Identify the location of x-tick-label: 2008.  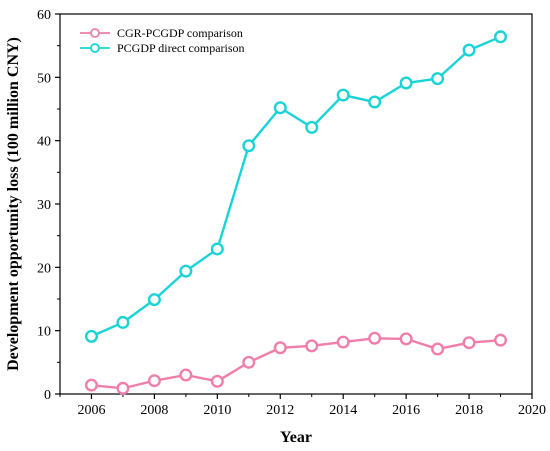
(154, 410).